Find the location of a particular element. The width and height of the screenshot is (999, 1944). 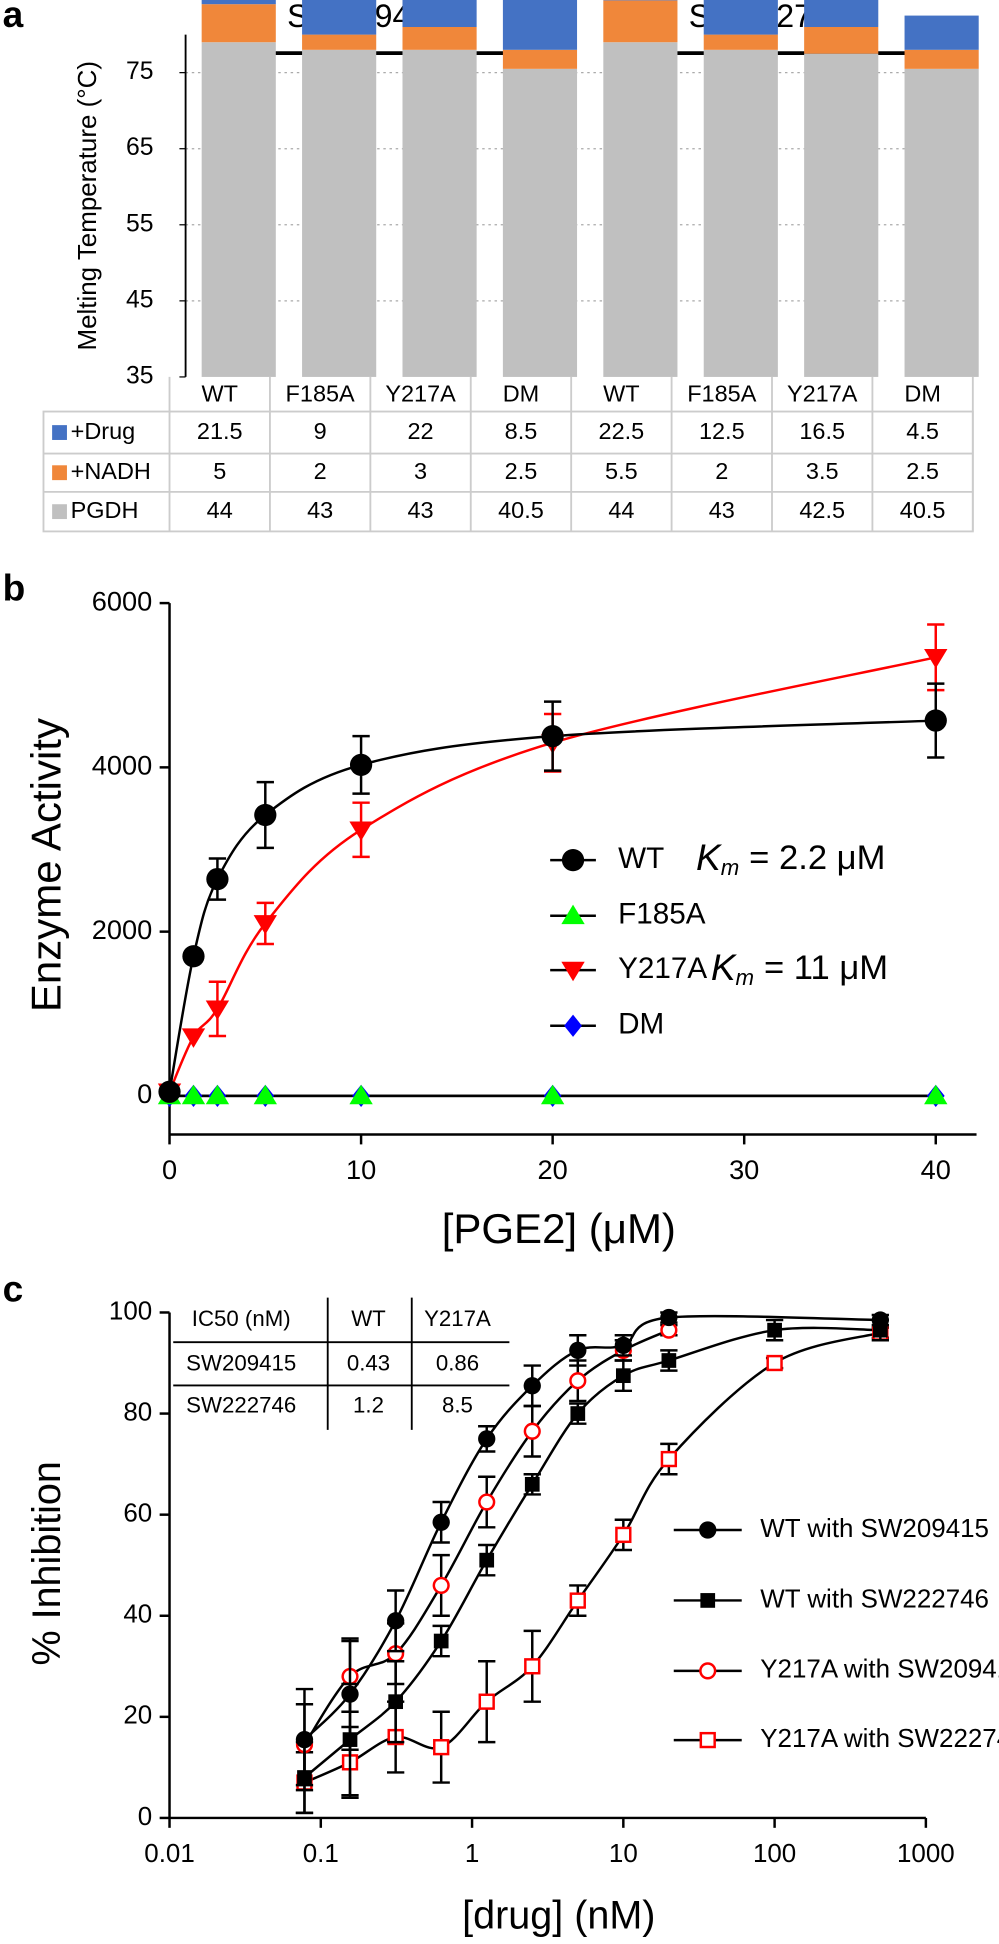

table-value: 42.5 is located at coordinates (822, 510).